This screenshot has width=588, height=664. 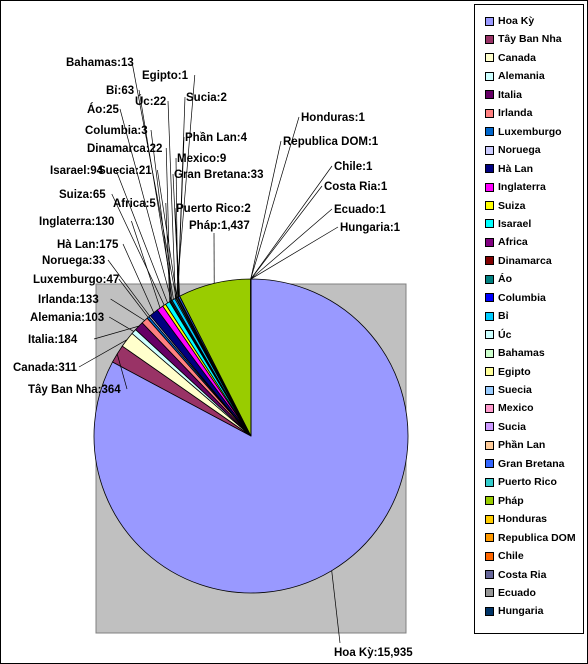 I want to click on legend-item-puerto-rico: Puerto Rico, so click(x=521, y=482).